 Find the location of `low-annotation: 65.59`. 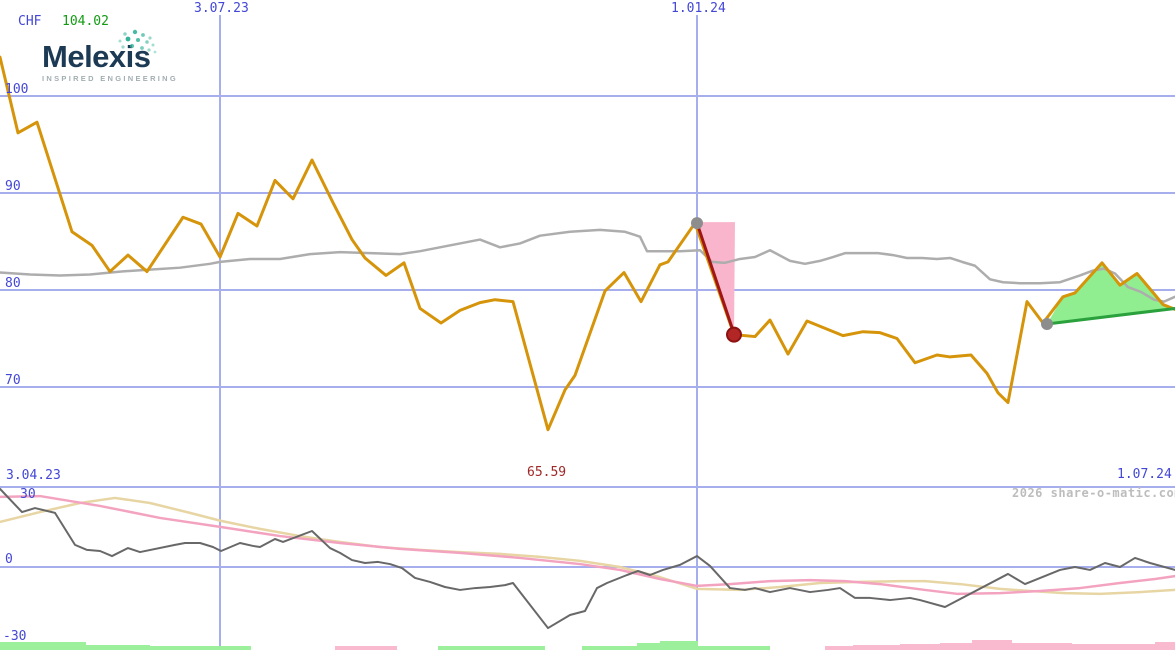

low-annotation: 65.59 is located at coordinates (547, 472).